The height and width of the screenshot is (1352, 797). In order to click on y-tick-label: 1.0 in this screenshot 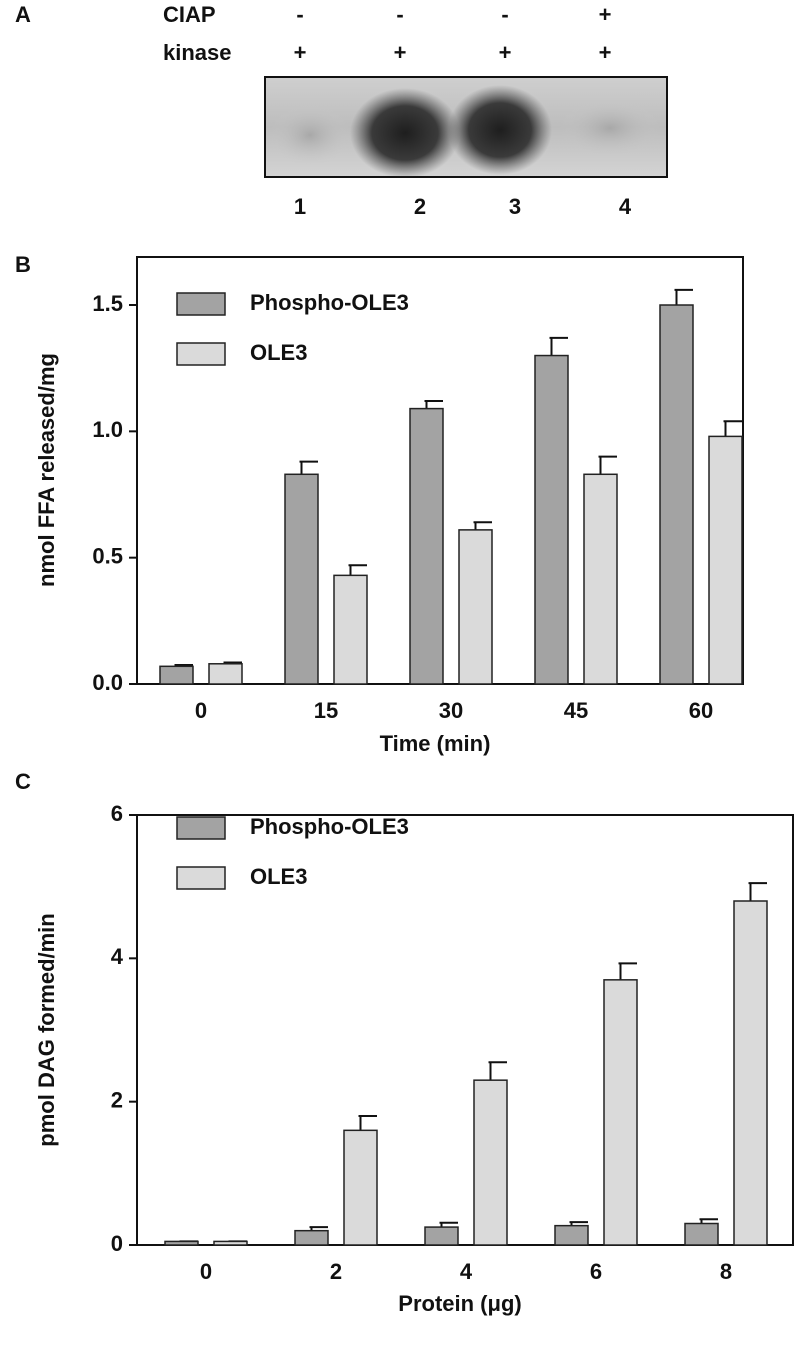, I will do `click(107, 429)`.